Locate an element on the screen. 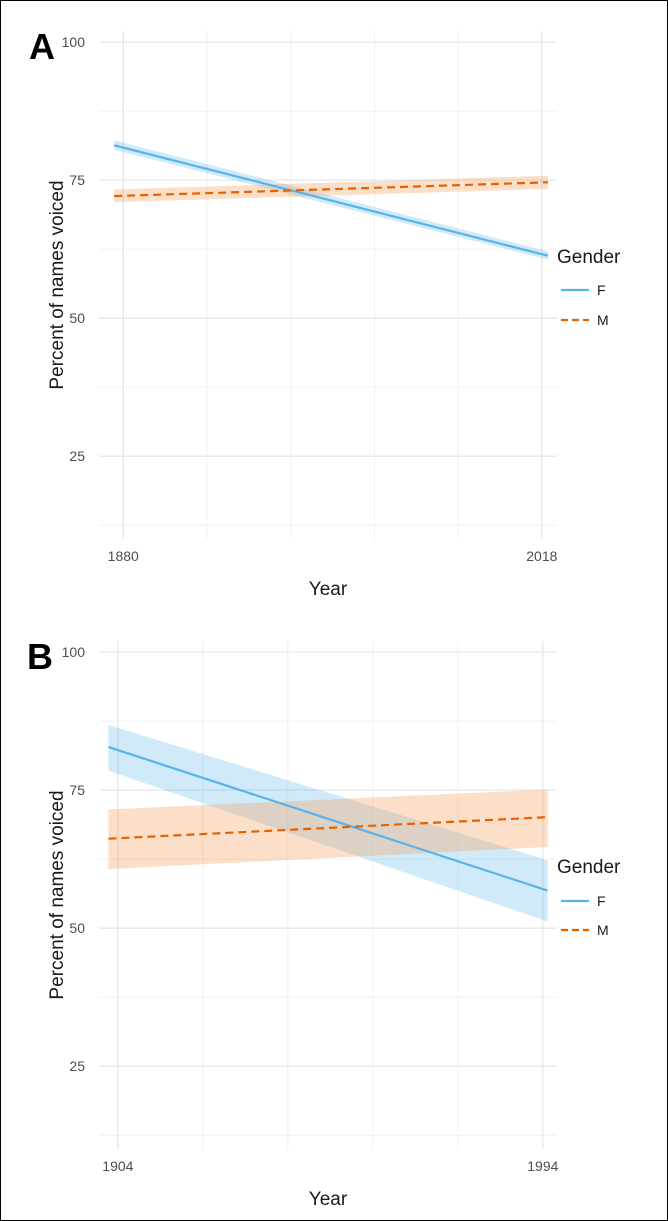 This screenshot has width=668, height=1221. ci-band-f is located at coordinates (328, 823).